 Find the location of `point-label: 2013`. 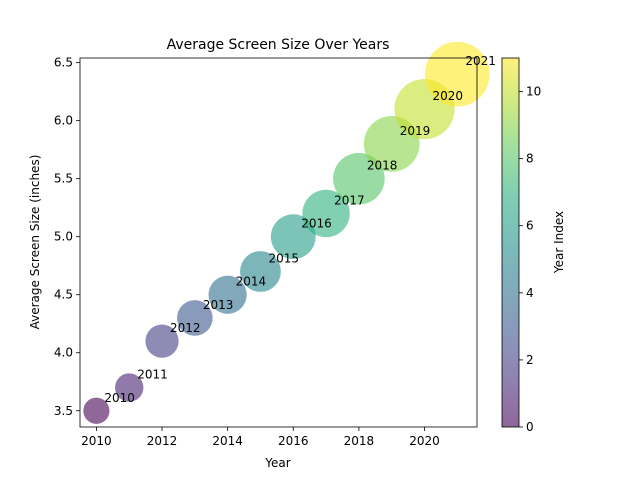

point-label: 2013 is located at coordinates (218, 305).